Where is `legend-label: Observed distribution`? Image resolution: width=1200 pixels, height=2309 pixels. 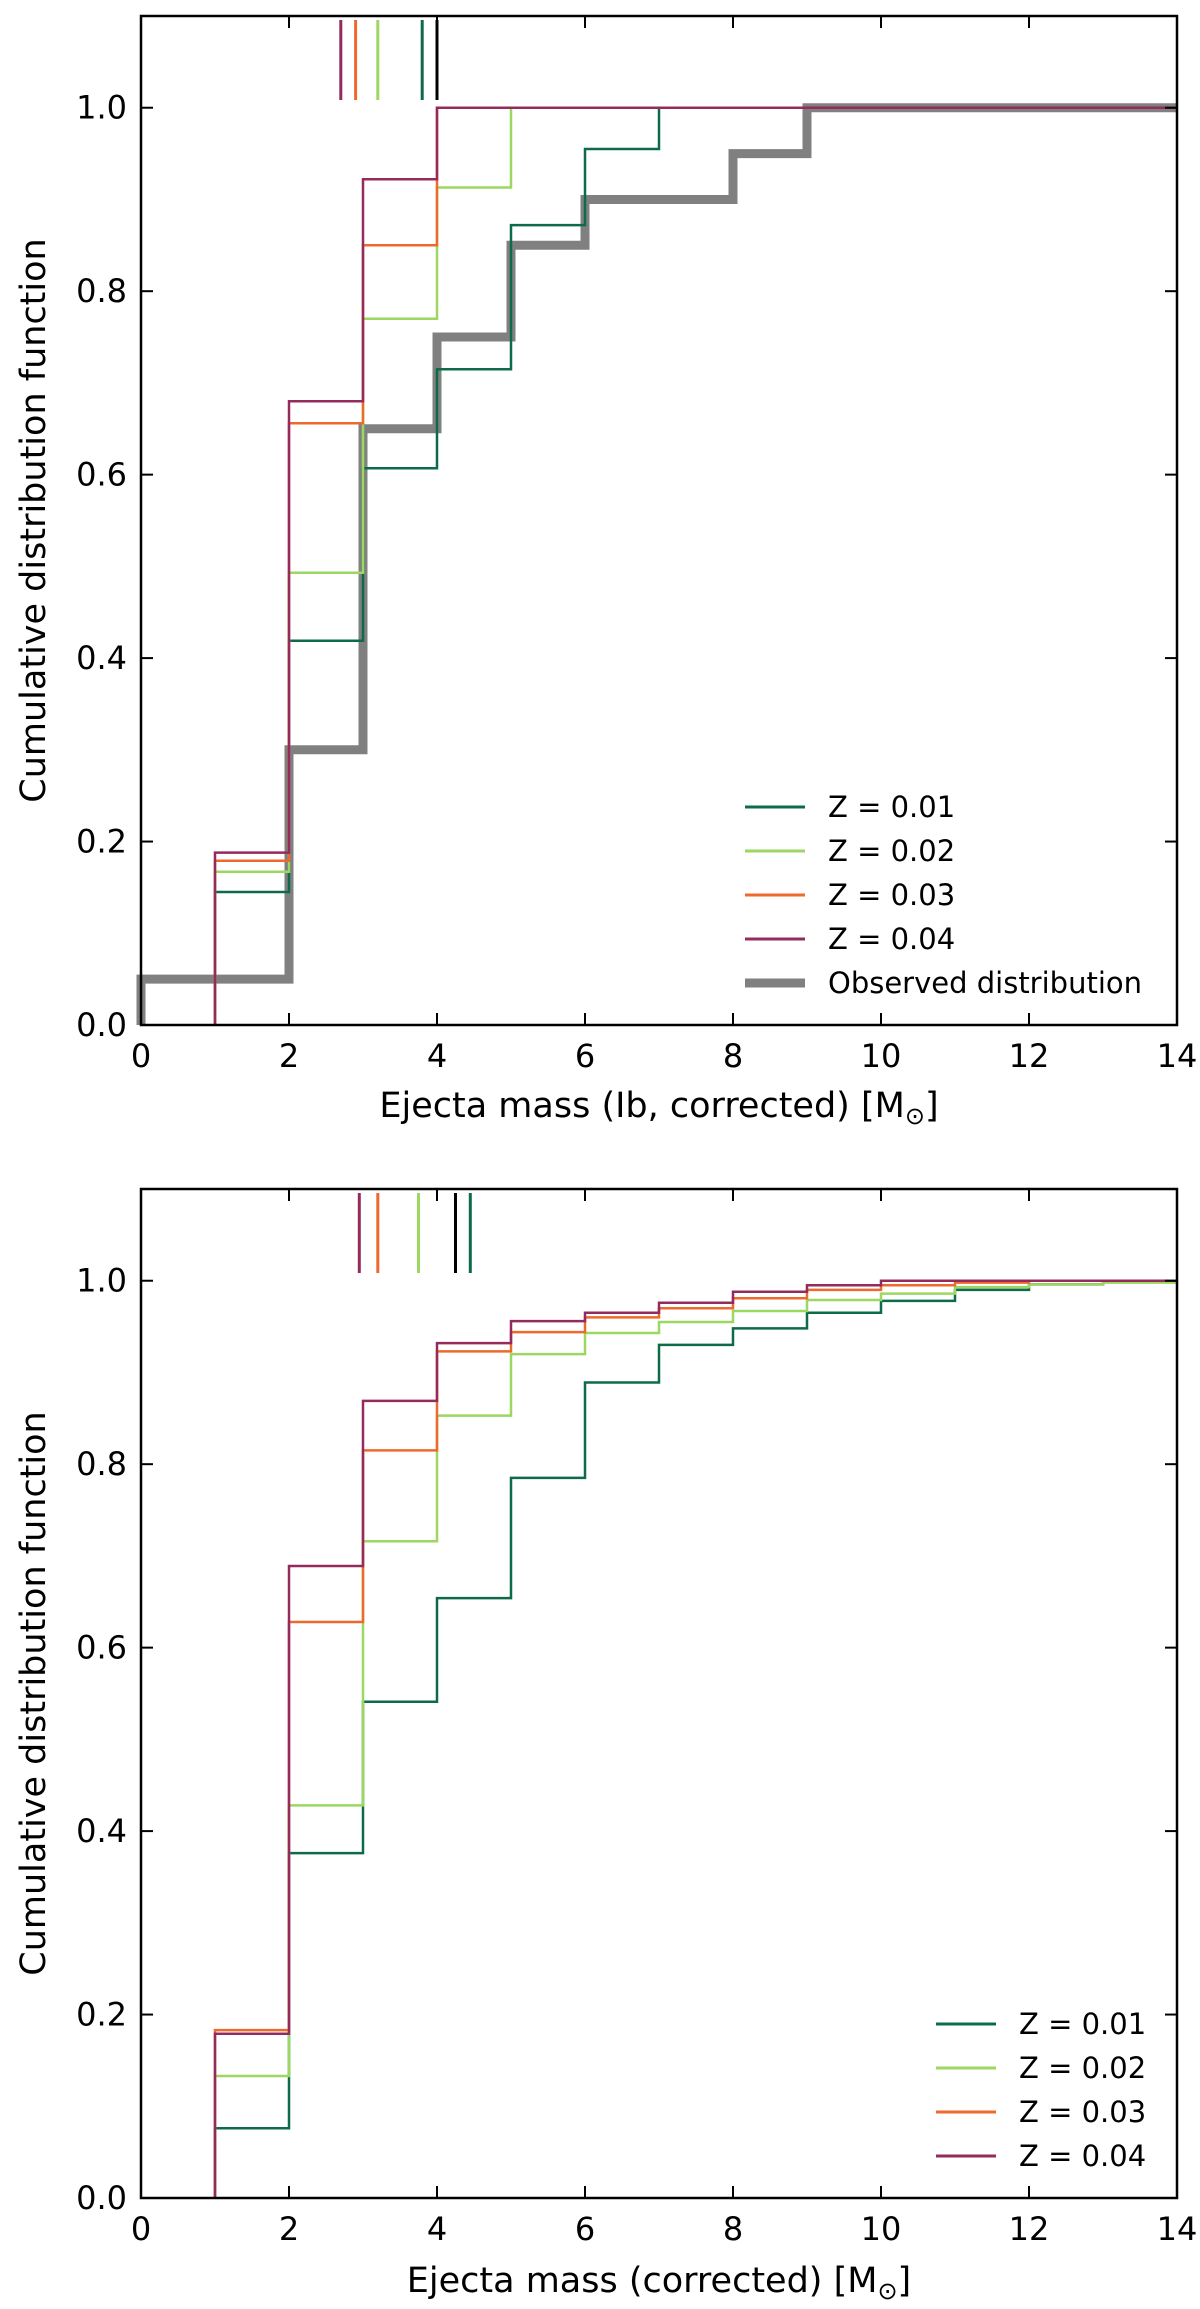
legend-label: Observed distribution is located at coordinates (985, 983).